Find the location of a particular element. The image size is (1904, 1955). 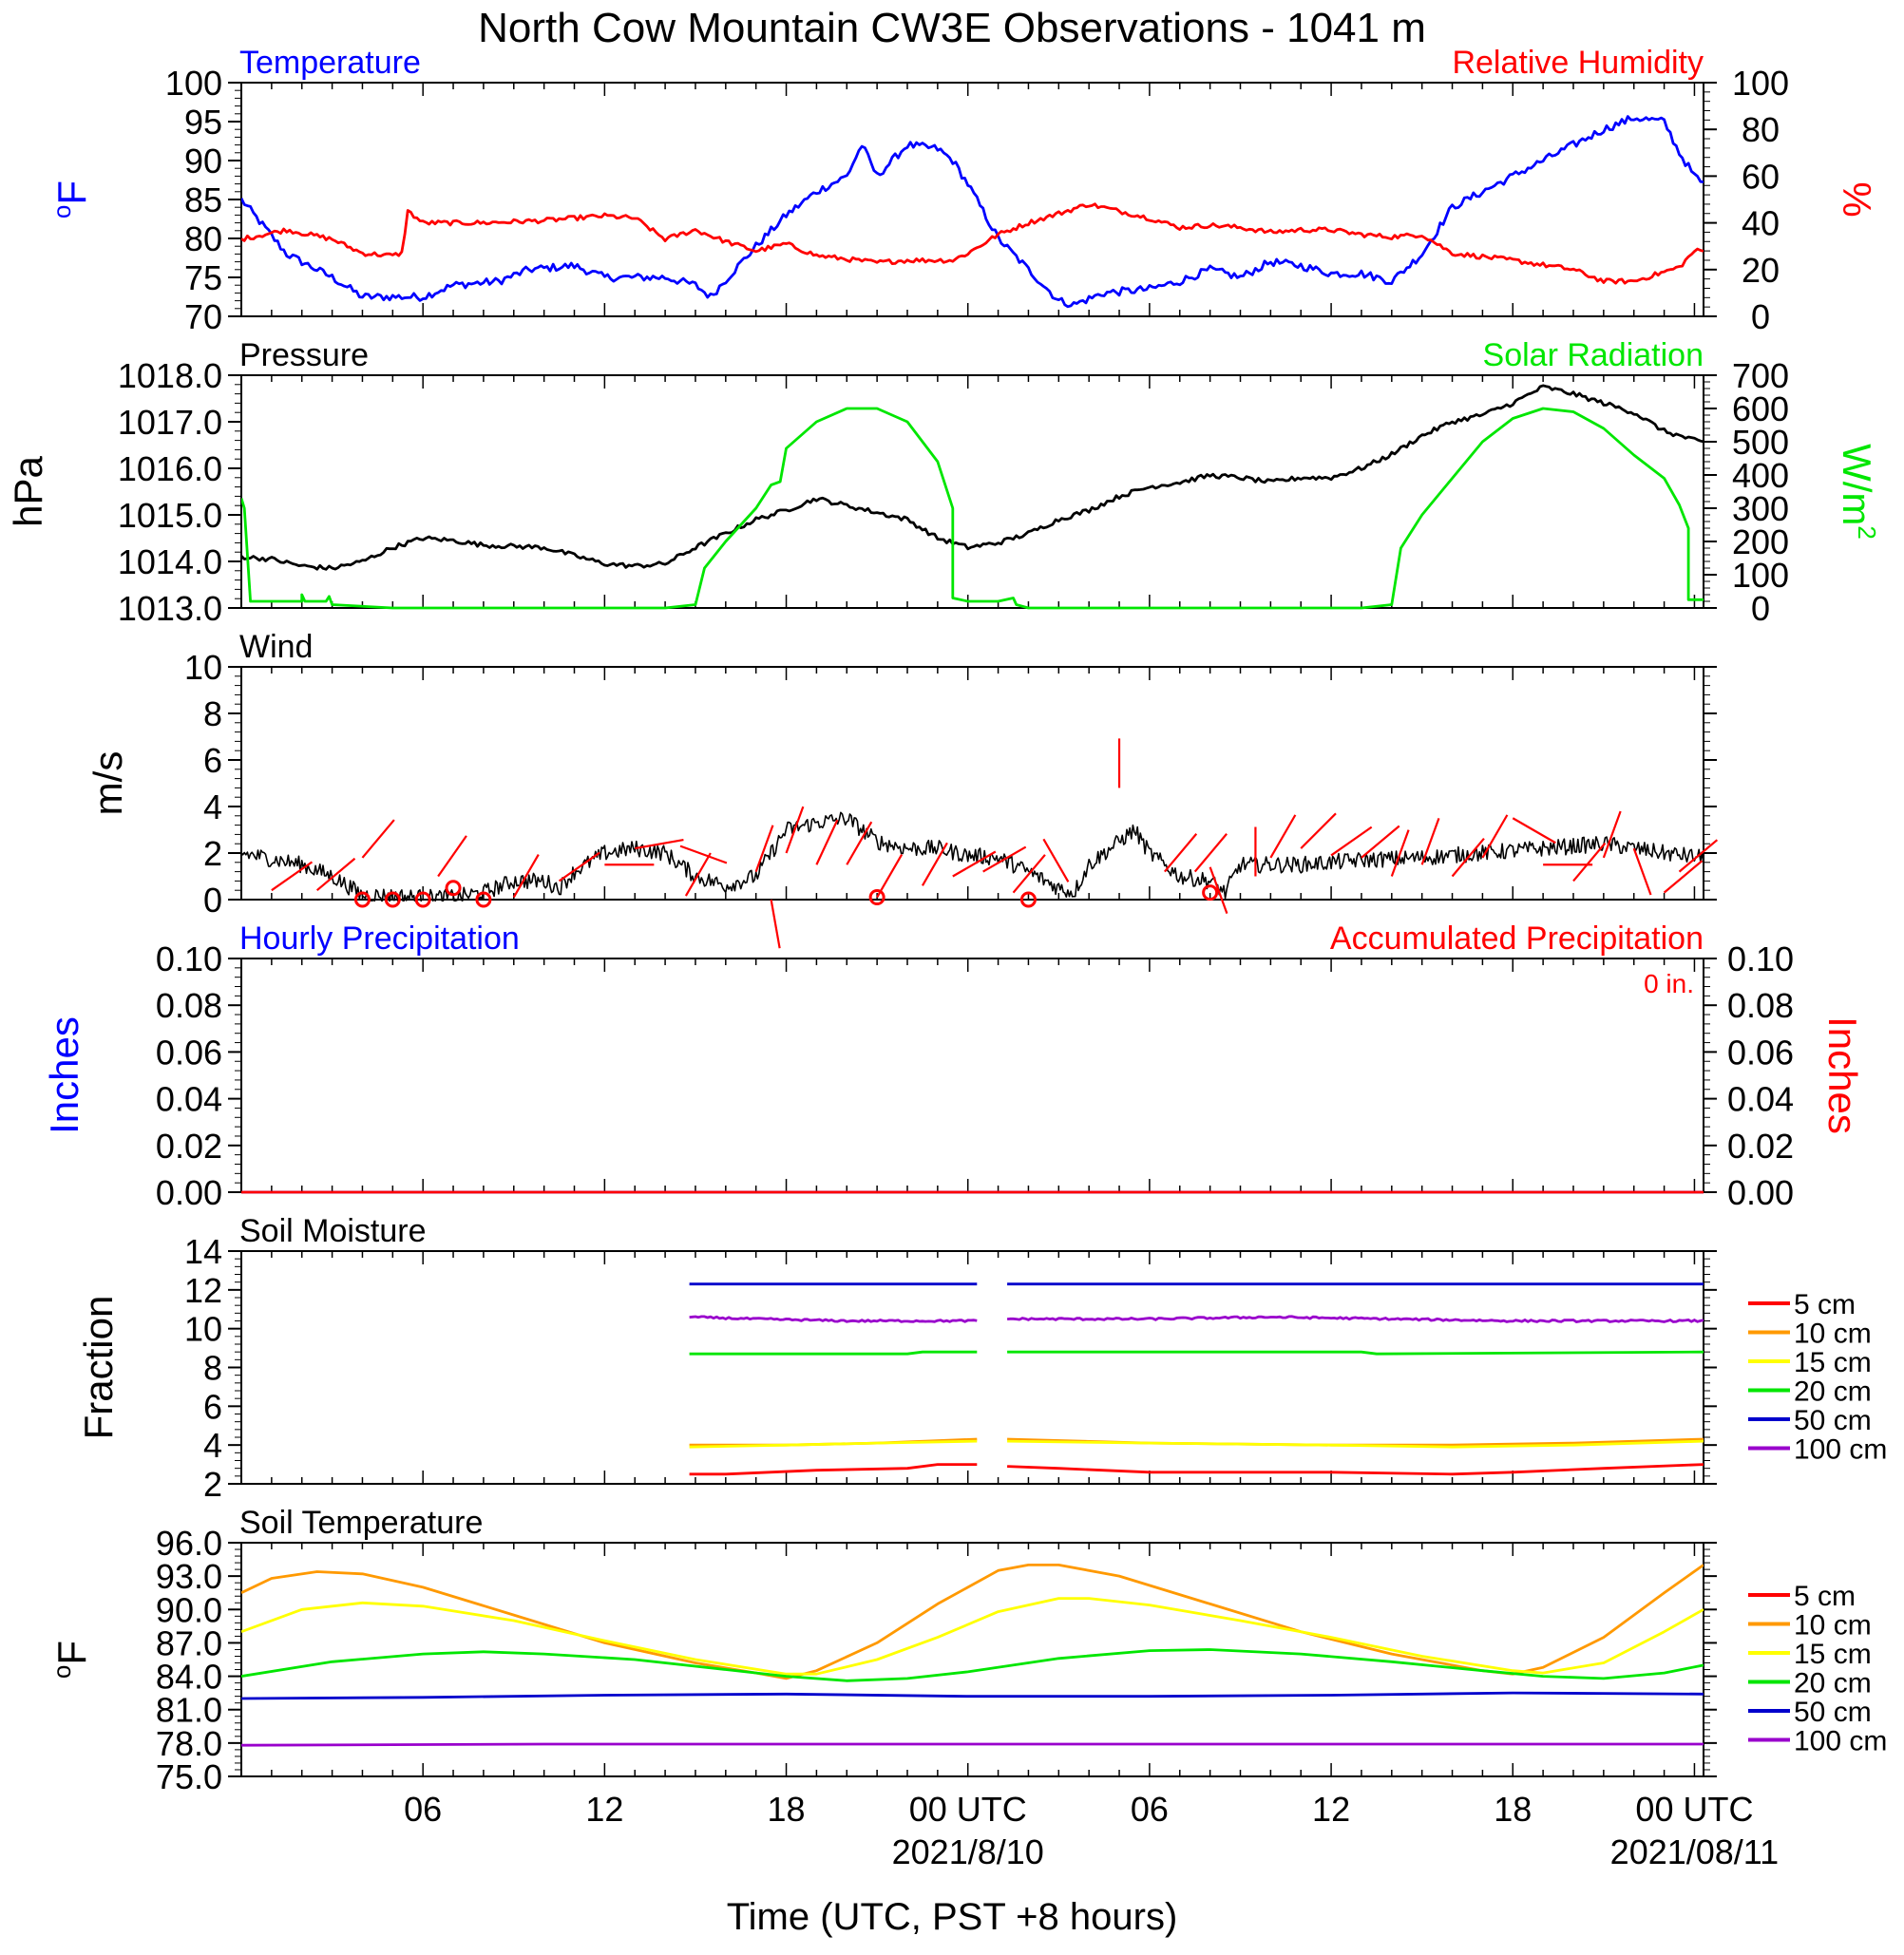

y-tick-label: 80 is located at coordinates (203, 238).